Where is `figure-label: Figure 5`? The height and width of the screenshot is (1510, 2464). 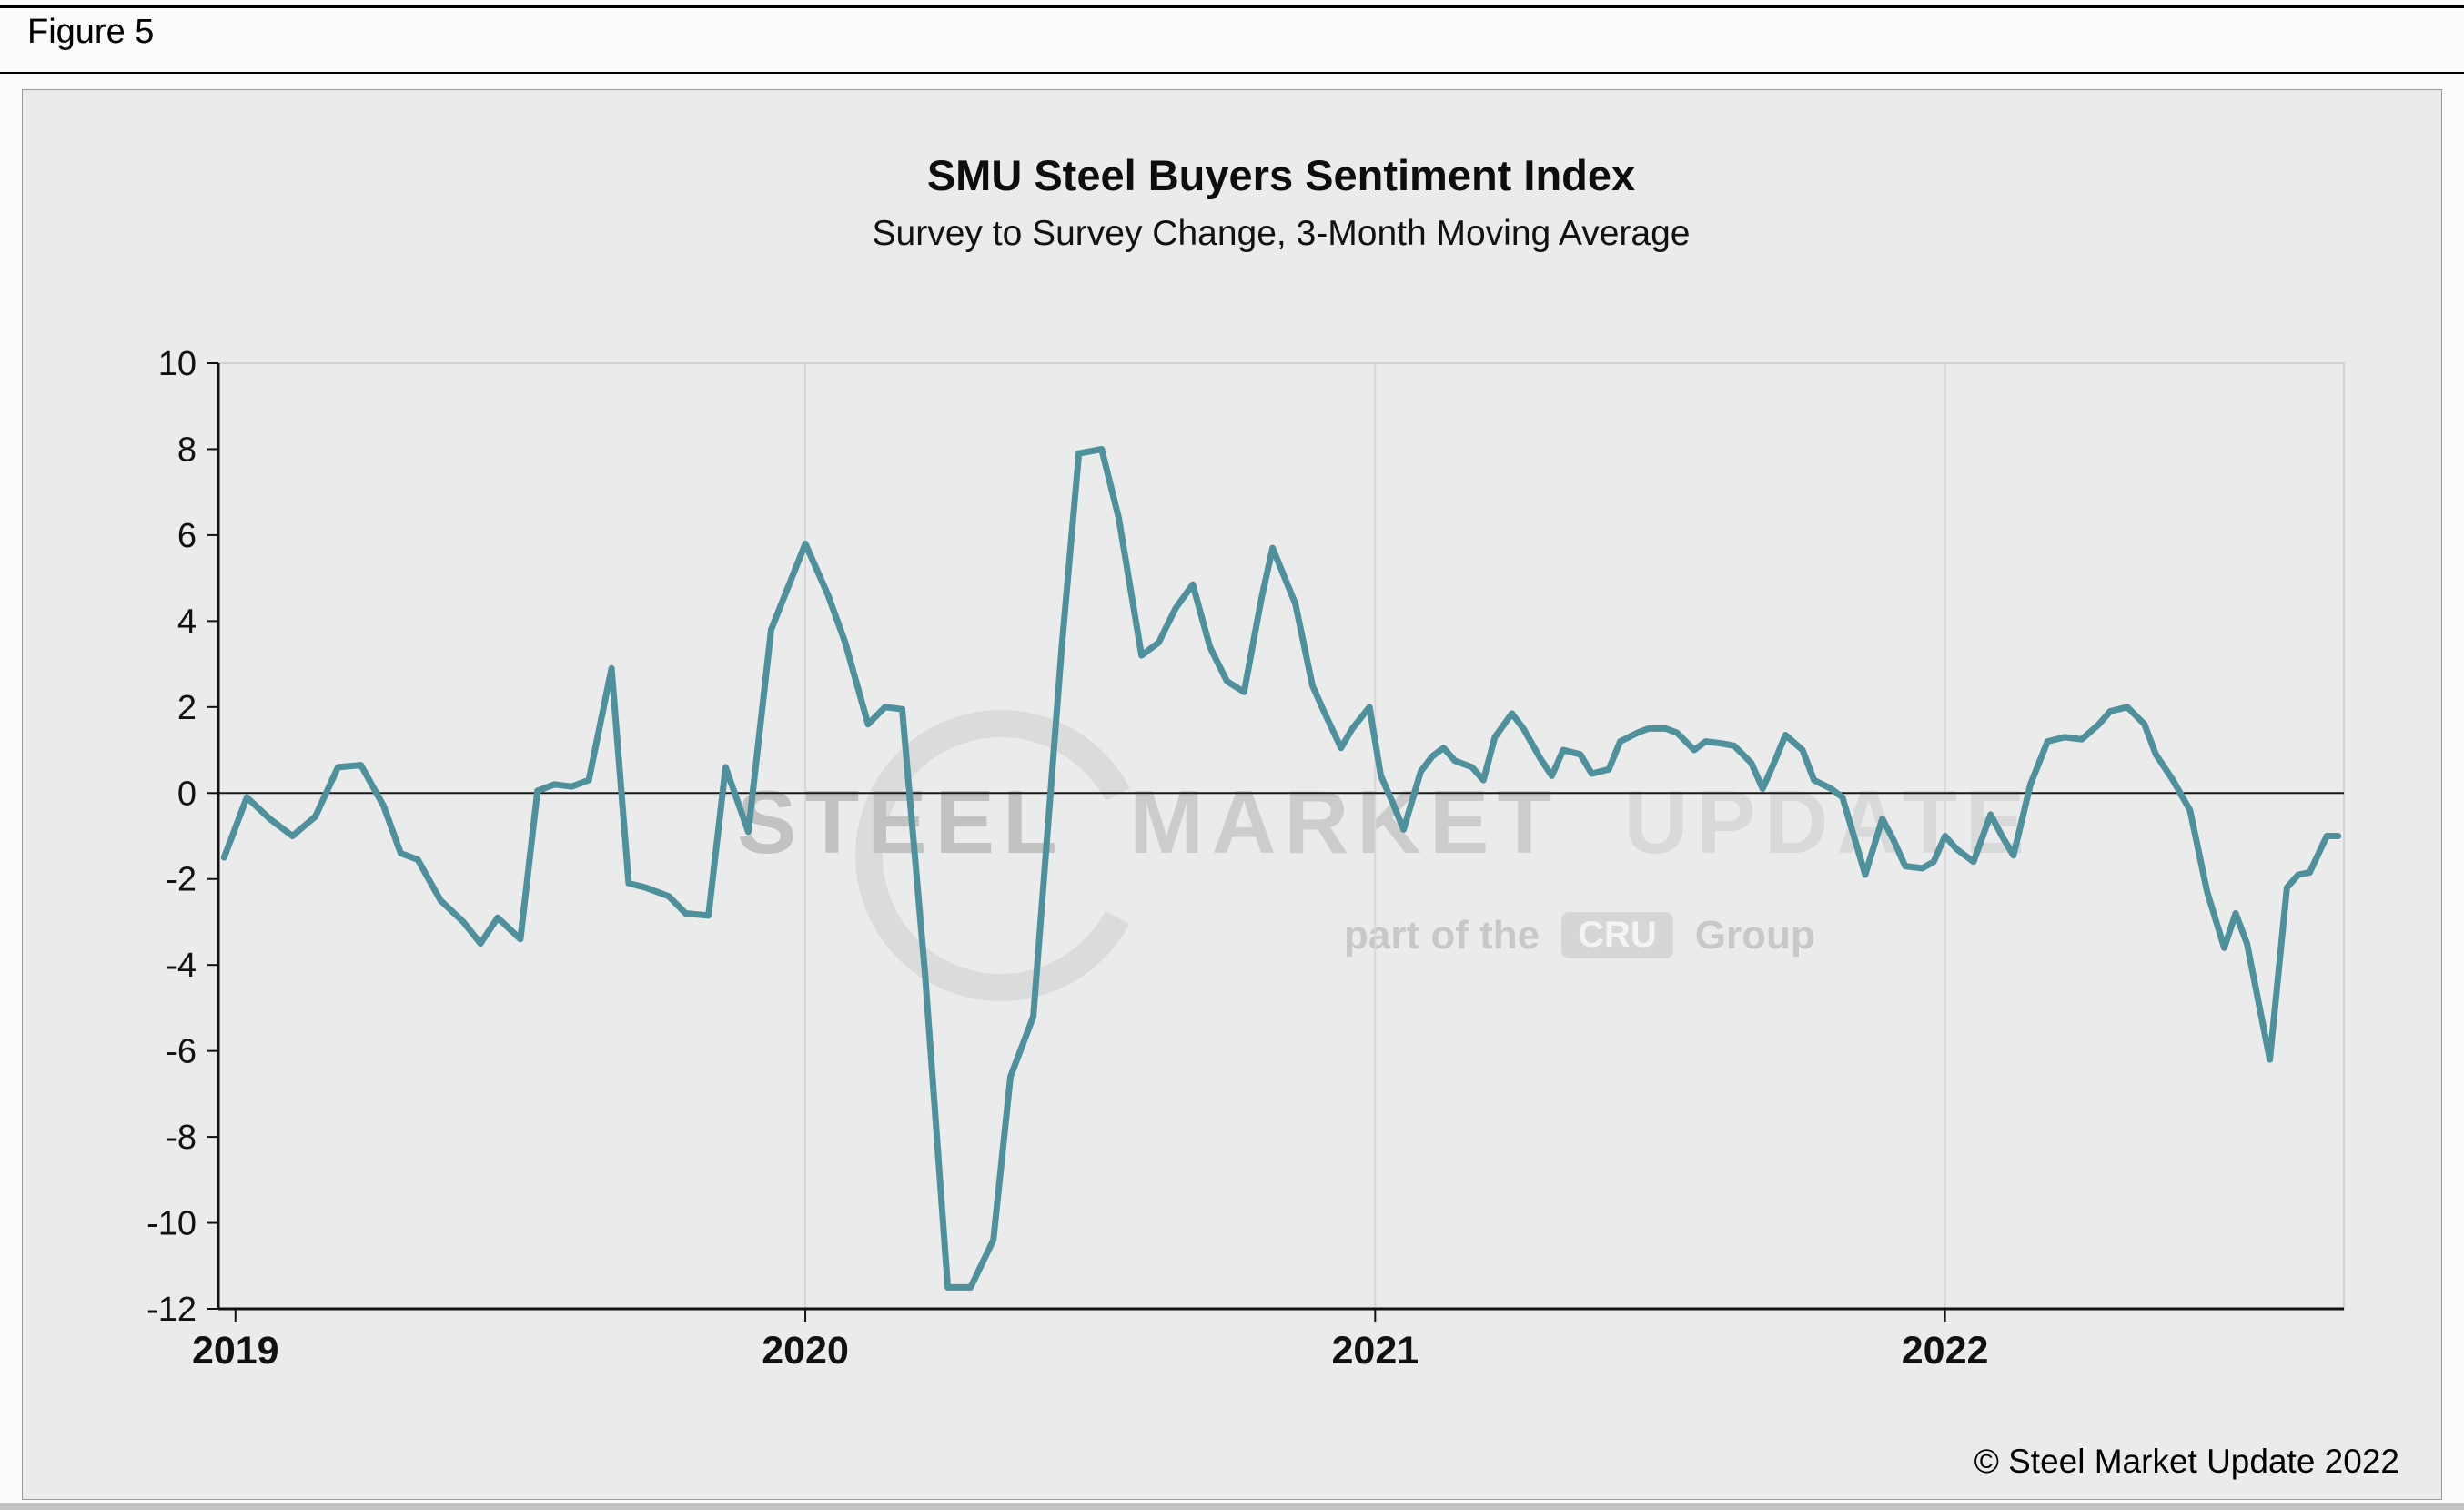
figure-label: Figure 5 is located at coordinates (91, 32).